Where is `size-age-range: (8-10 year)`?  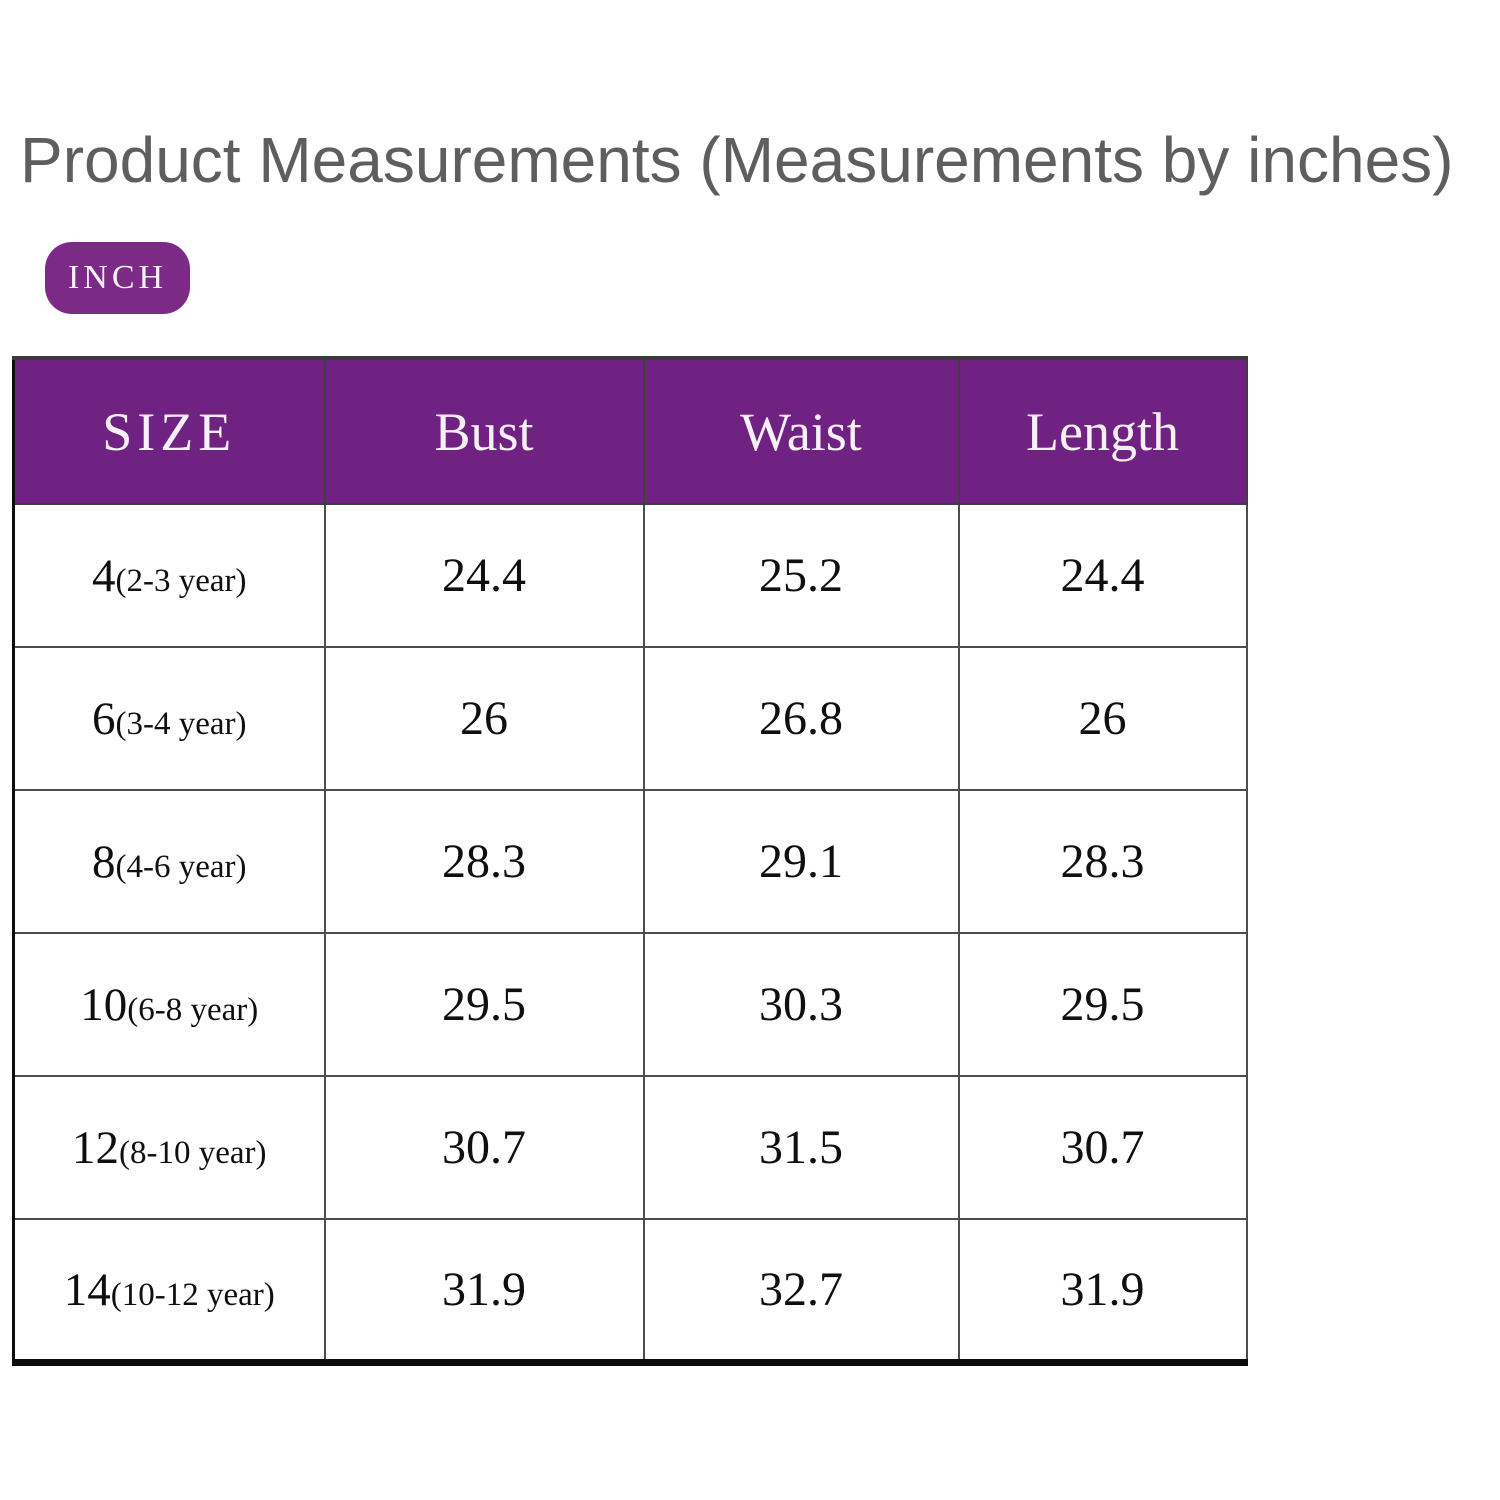
size-age-range: (8-10 year) is located at coordinates (192, 1153).